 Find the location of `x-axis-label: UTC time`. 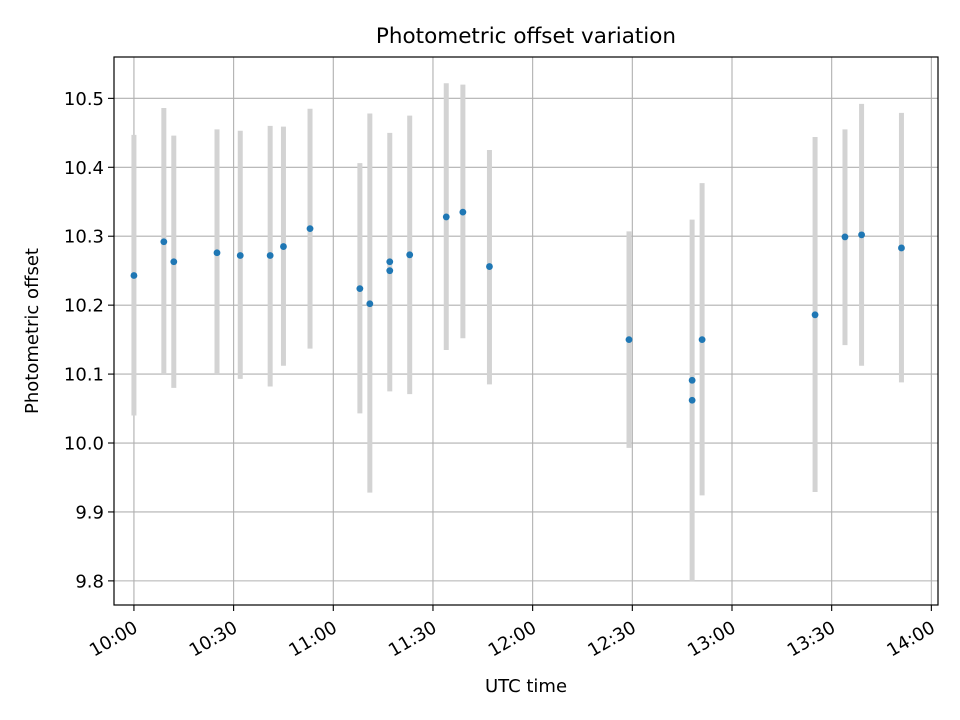

x-axis-label: UTC time is located at coordinates (526, 686).